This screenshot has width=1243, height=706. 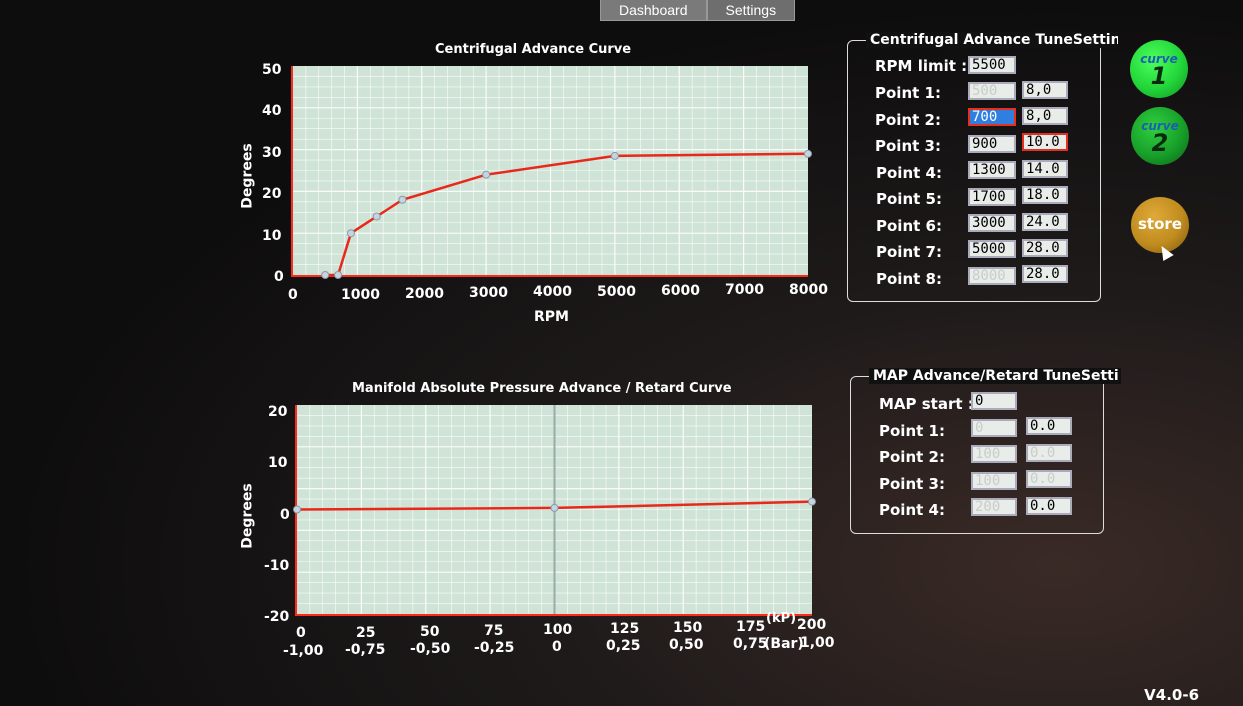 What do you see at coordinates (909, 173) in the screenshot?
I see `point-label: Point 4:` at bounding box center [909, 173].